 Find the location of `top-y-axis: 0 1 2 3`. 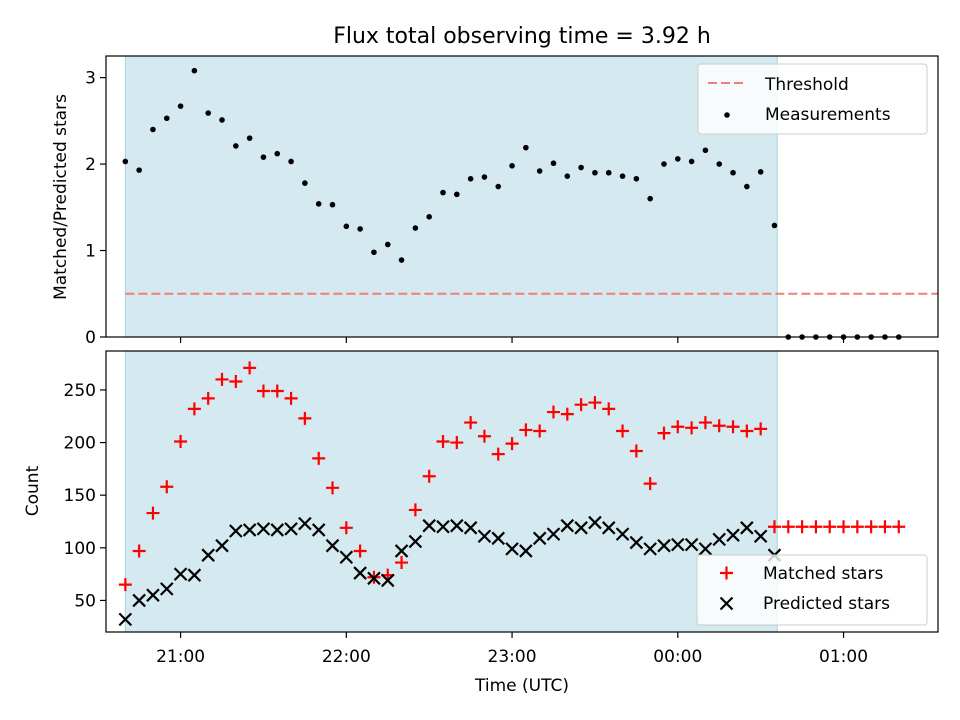

top-y-axis: 0 1 2 3 is located at coordinates (95, 208).